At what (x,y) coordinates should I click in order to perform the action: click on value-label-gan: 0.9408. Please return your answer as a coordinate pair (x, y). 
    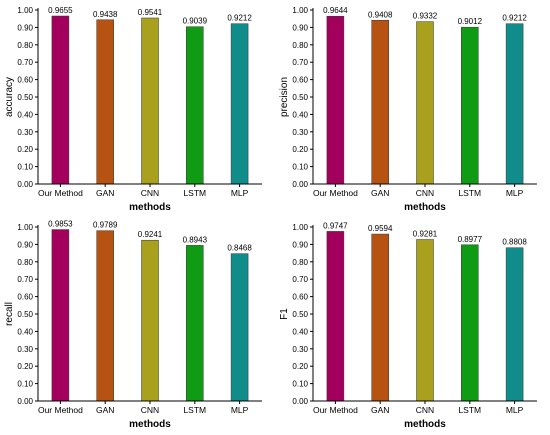
    Looking at the image, I should click on (380, 14).